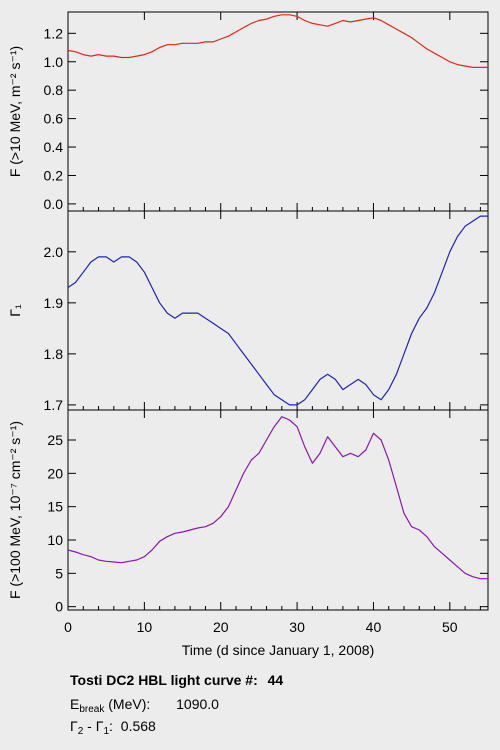 The width and height of the screenshot is (500, 750). I want to click on panel-3-ytick-label: 5, so click(59, 573).